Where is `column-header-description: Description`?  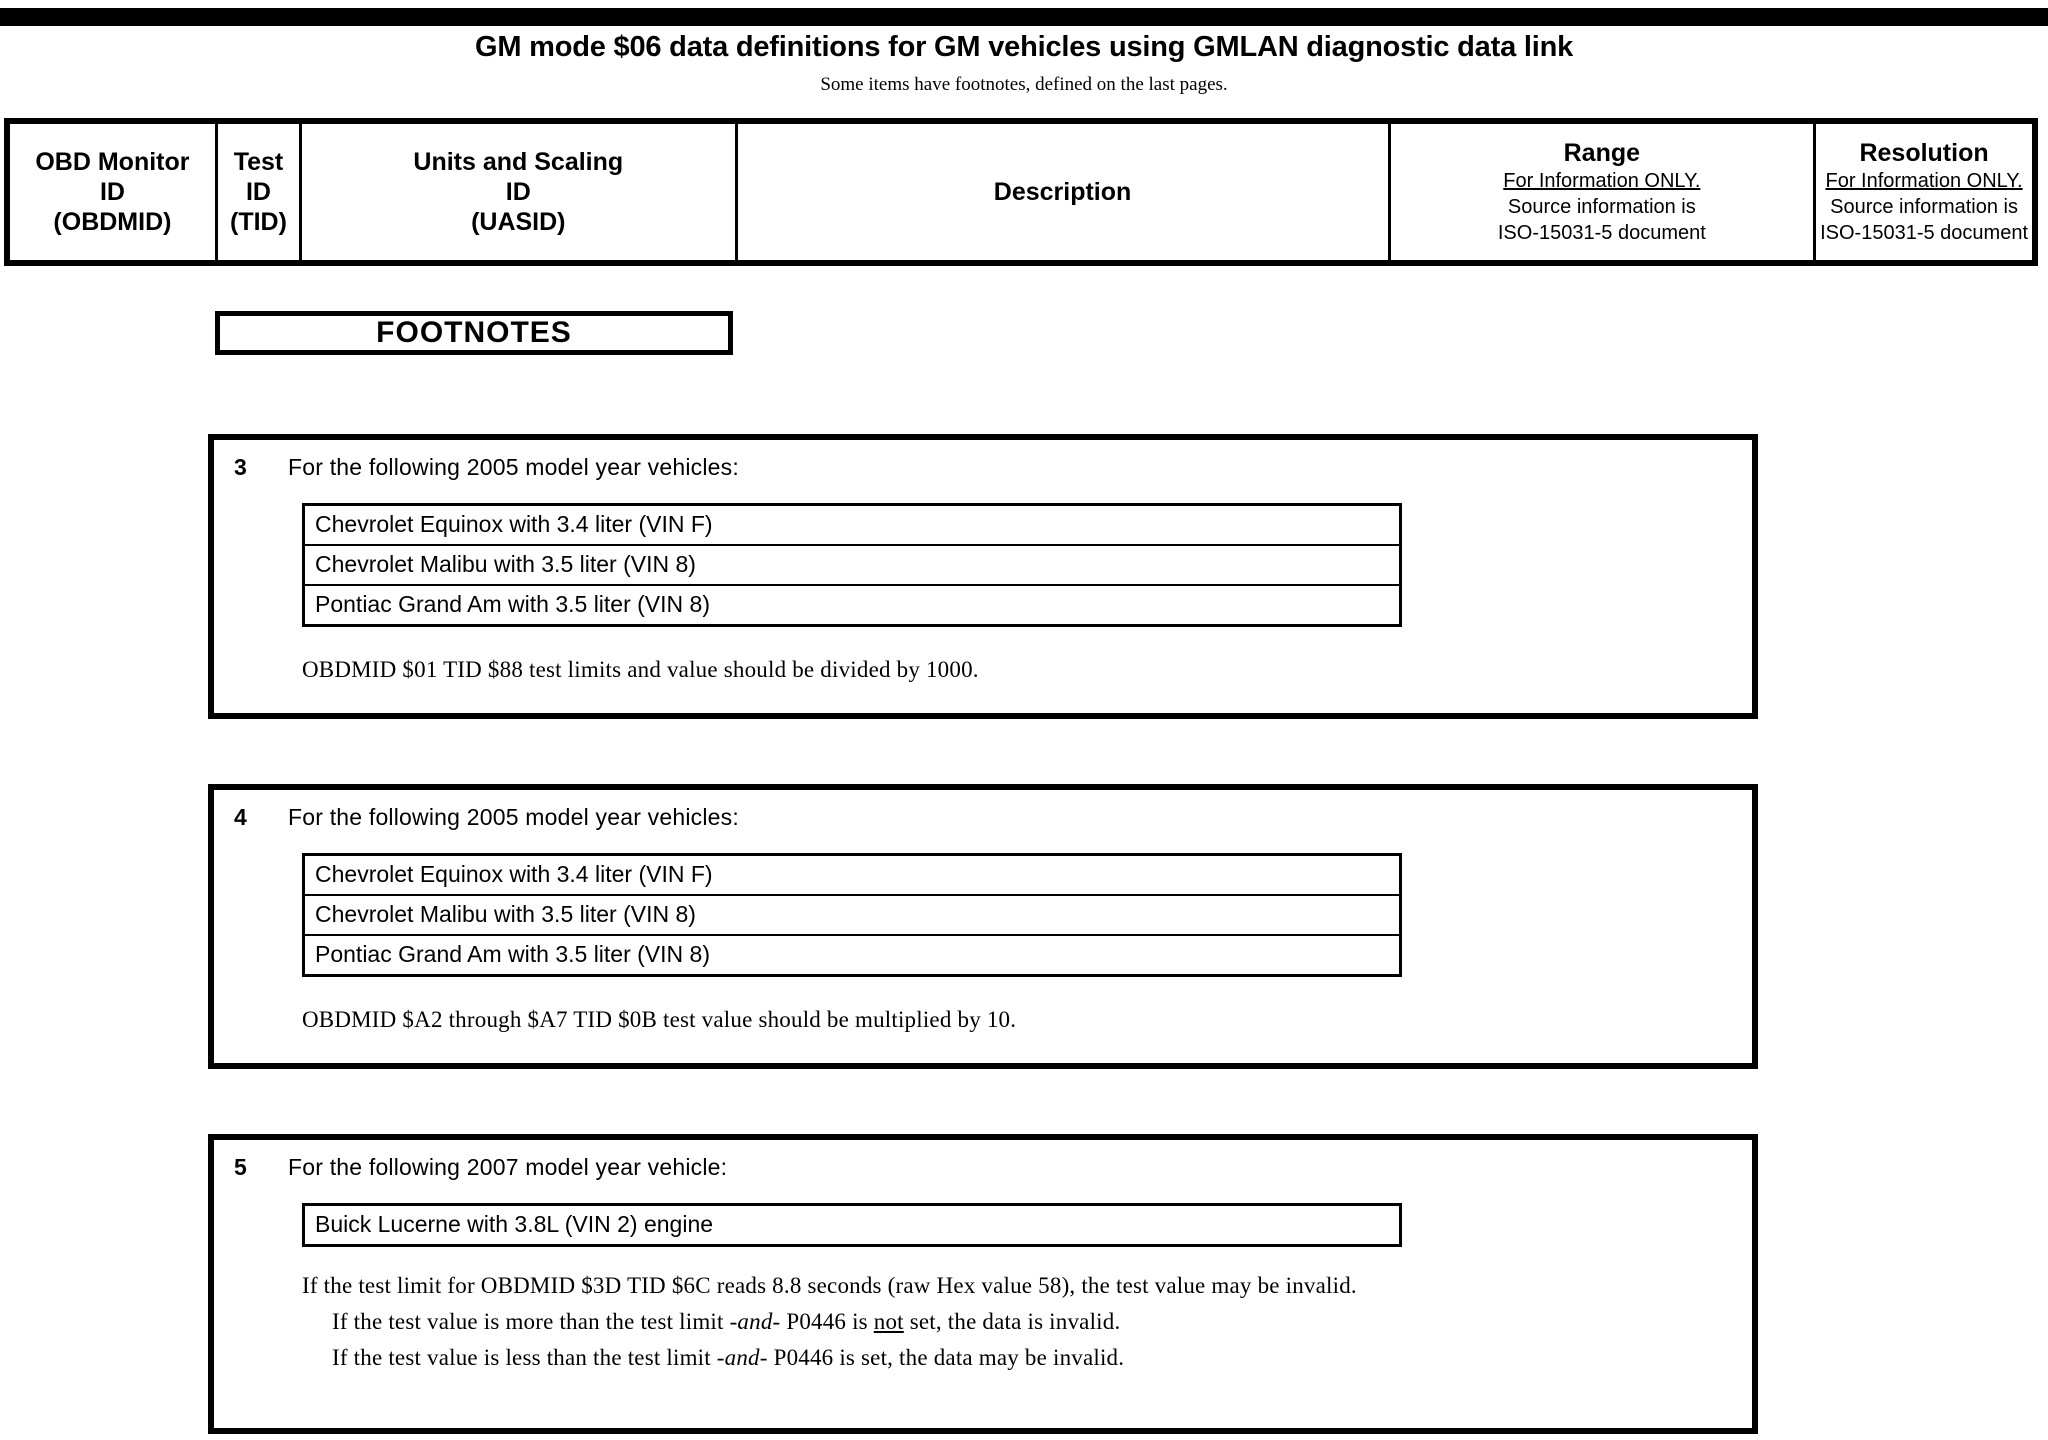 column-header-description: Description is located at coordinates (1064, 192).